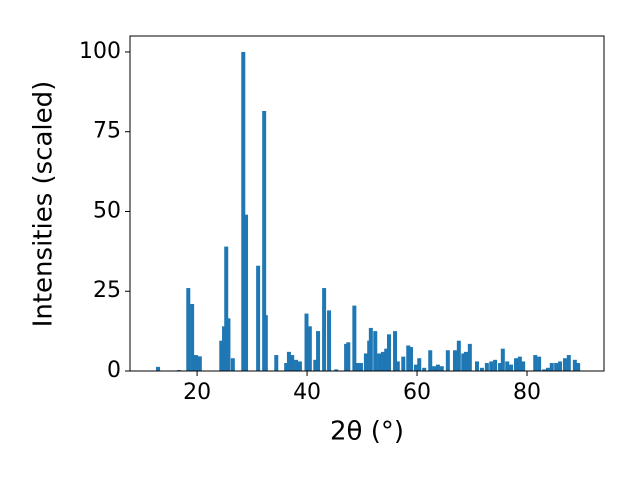 Image resolution: width=640 pixels, height=480 pixels. What do you see at coordinates (114, 370) in the screenshot?
I see `y-tick-label: 0` at bounding box center [114, 370].